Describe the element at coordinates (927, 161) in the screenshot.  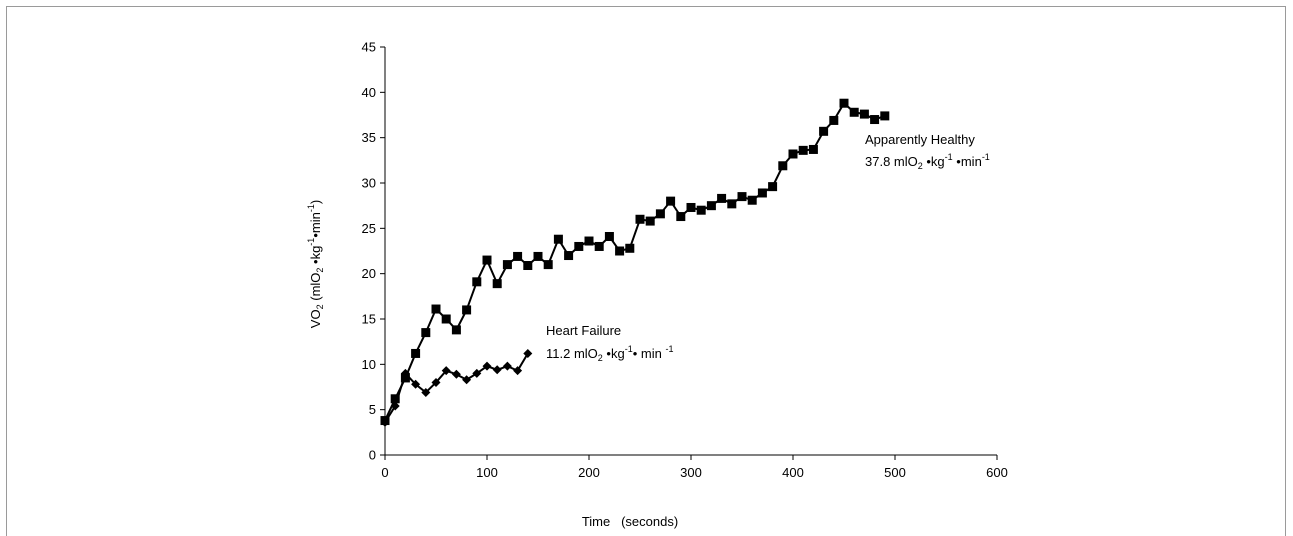
I see `annotation-healthy-value: 37.8 mlO2 •kg-1 •min-1` at that location.